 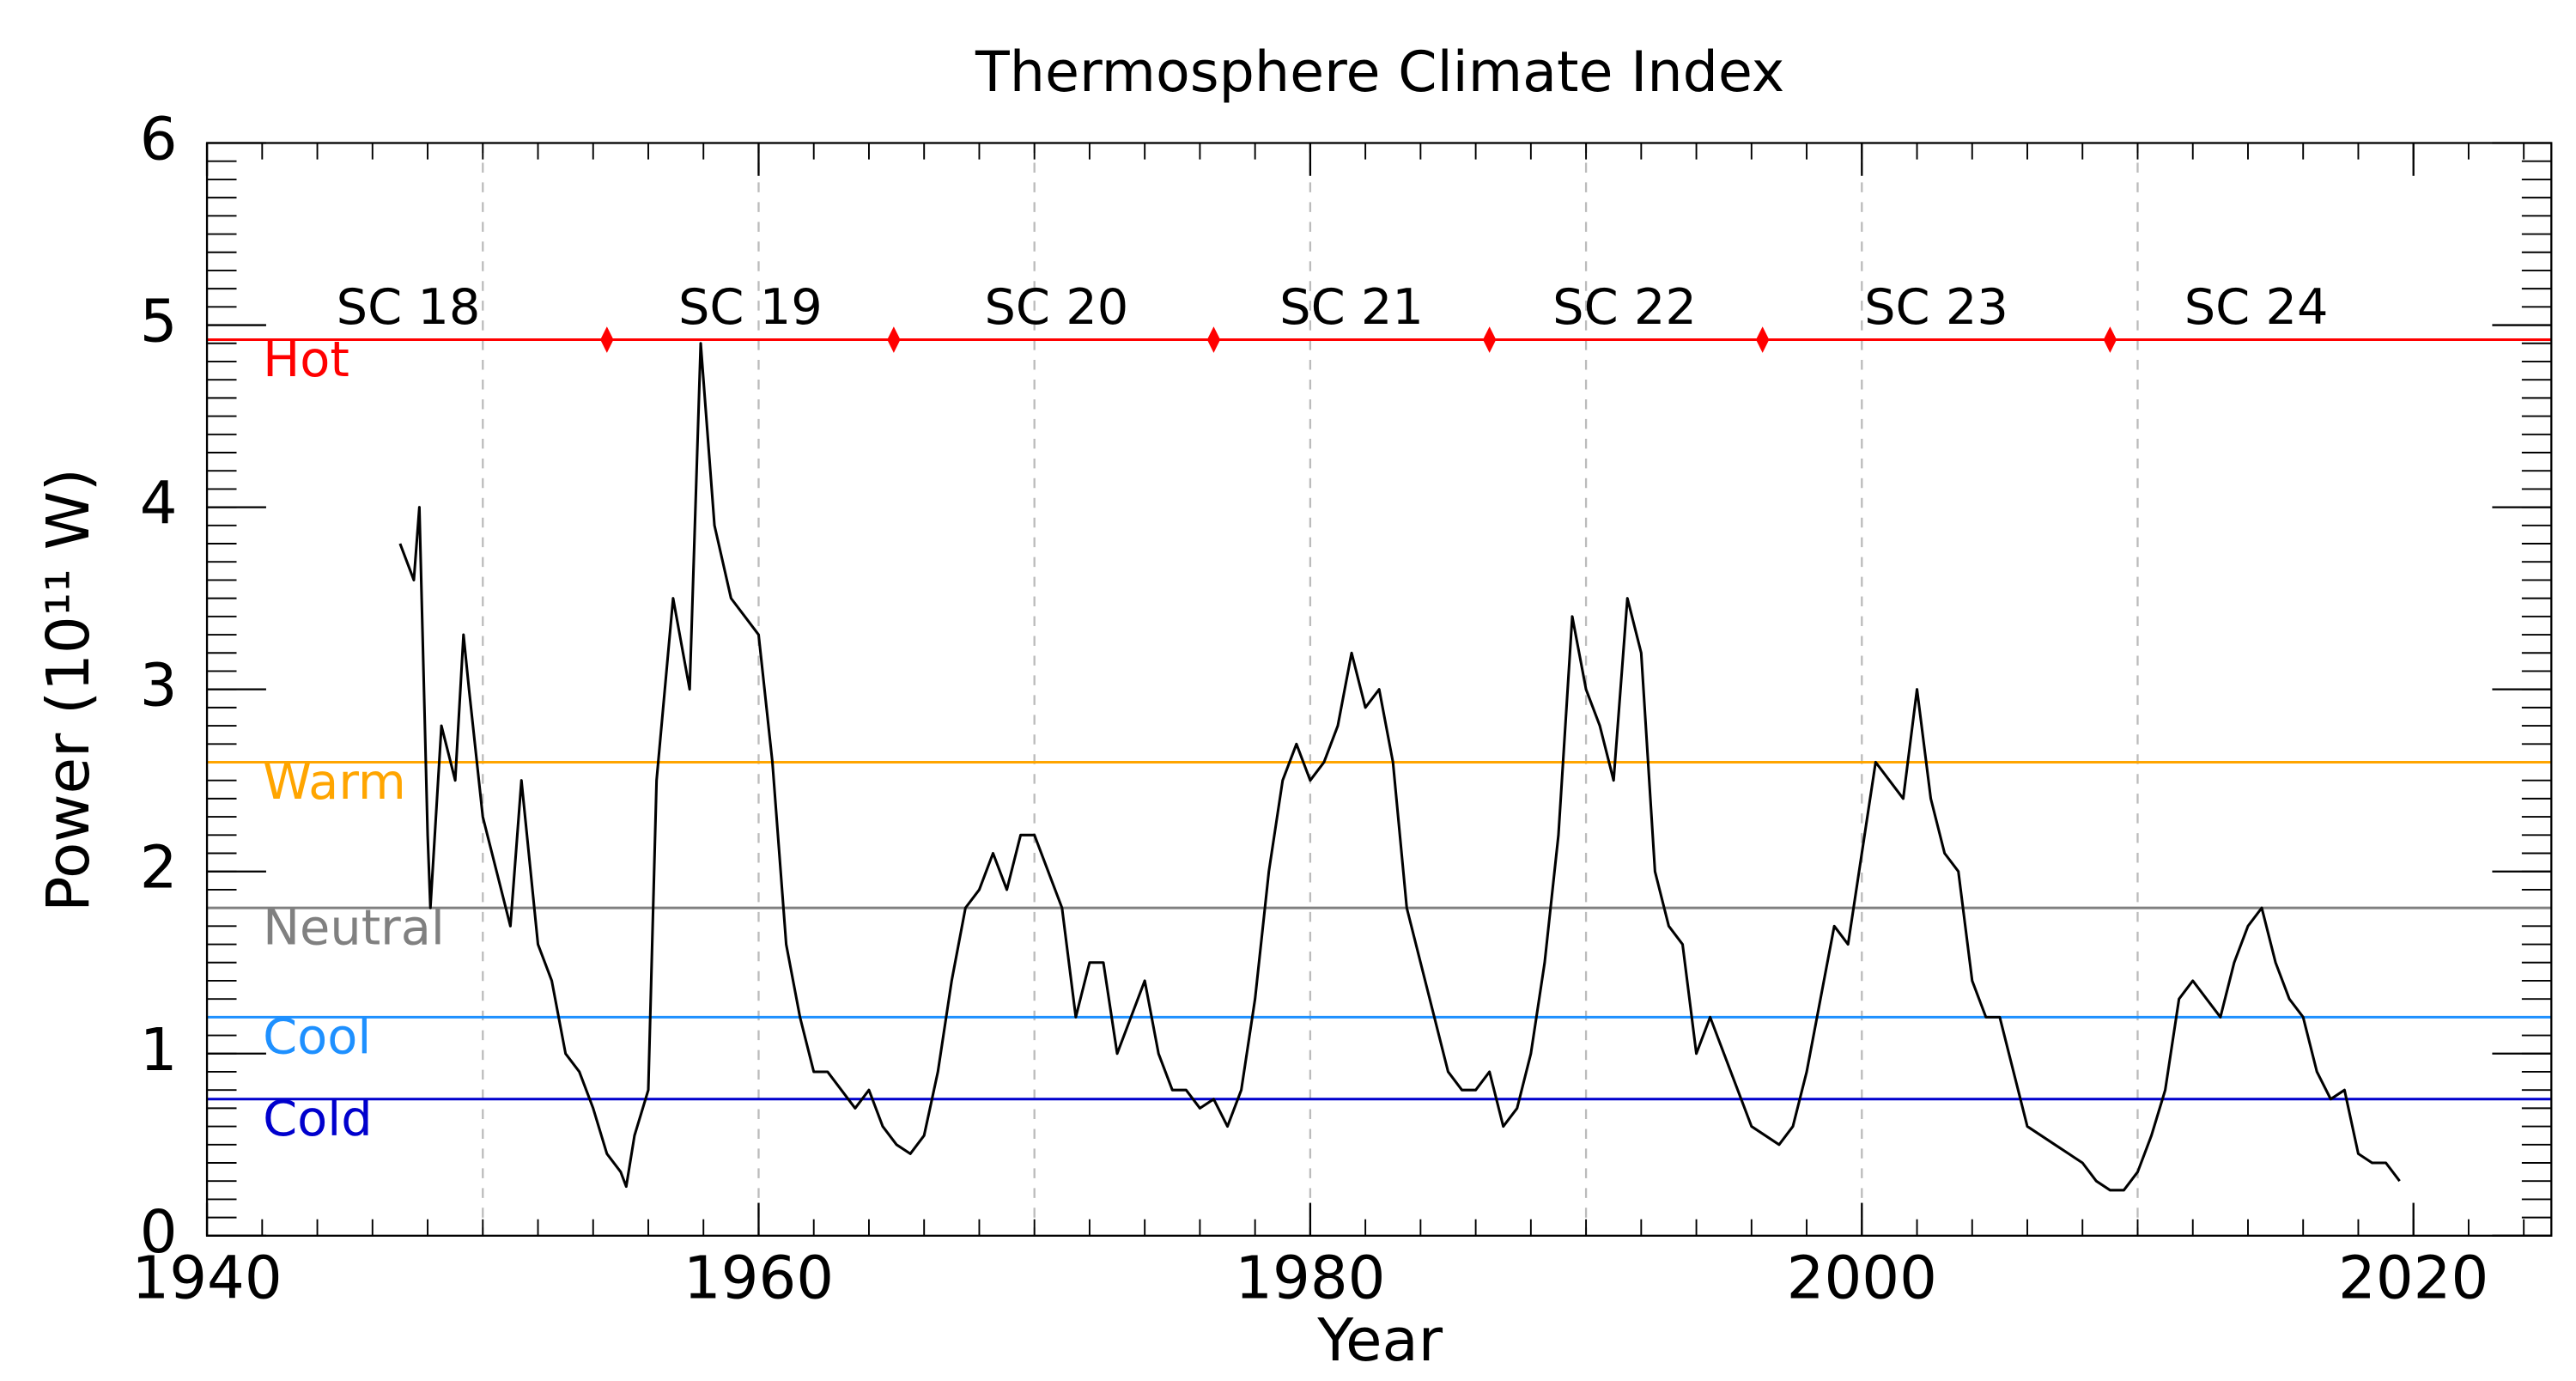 I want to click on level-label: Warm, so click(x=334, y=782).